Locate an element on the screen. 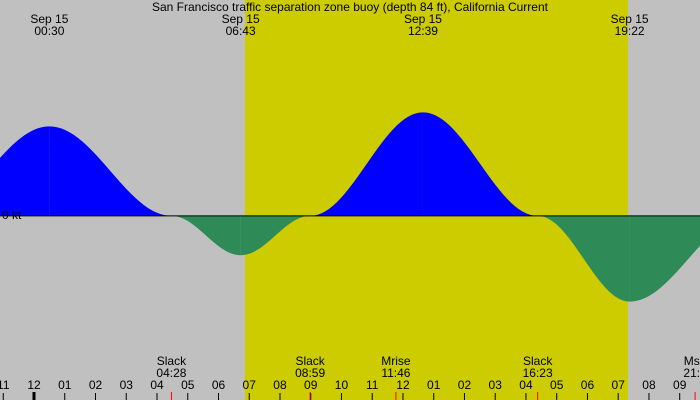  event-name: Mrise is located at coordinates (396, 361).